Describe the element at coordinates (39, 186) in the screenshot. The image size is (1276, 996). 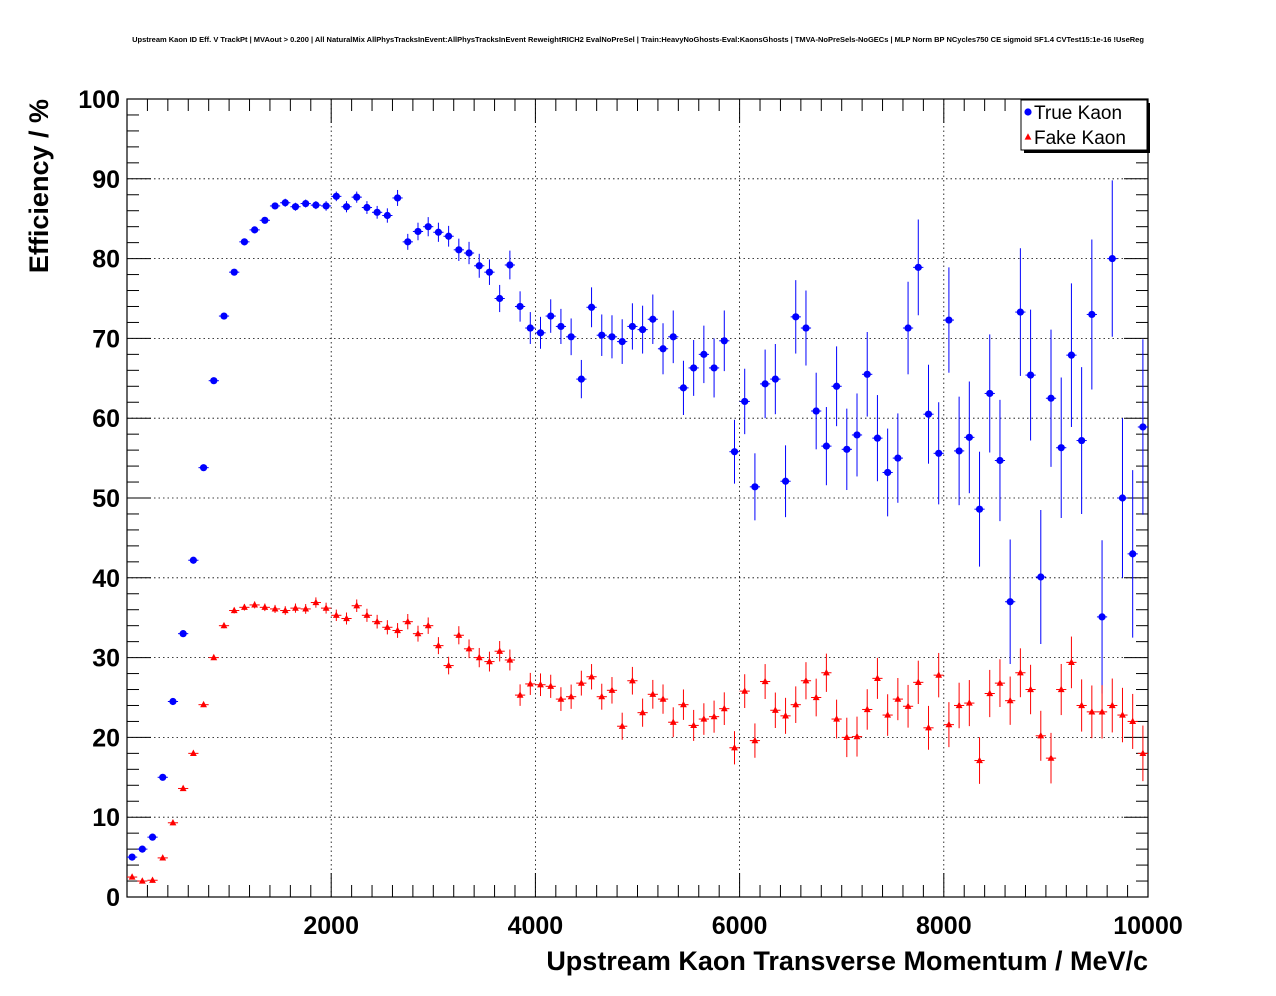
I see `y-axis-label: Efficiency / %` at that location.